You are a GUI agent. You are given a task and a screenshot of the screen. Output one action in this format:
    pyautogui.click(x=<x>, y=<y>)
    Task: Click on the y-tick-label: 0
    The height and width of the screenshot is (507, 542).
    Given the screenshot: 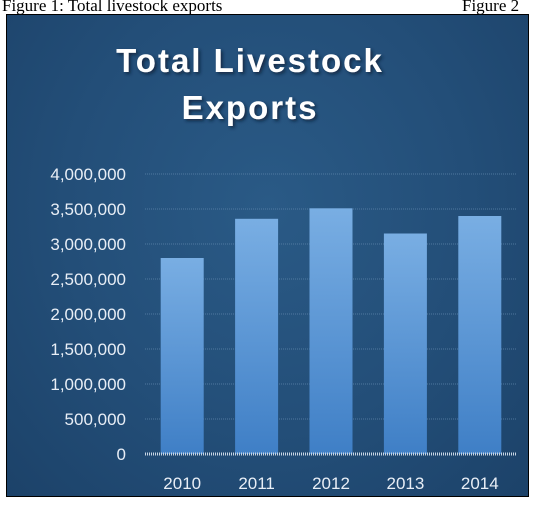 What is the action you would take?
    pyautogui.click(x=121, y=454)
    